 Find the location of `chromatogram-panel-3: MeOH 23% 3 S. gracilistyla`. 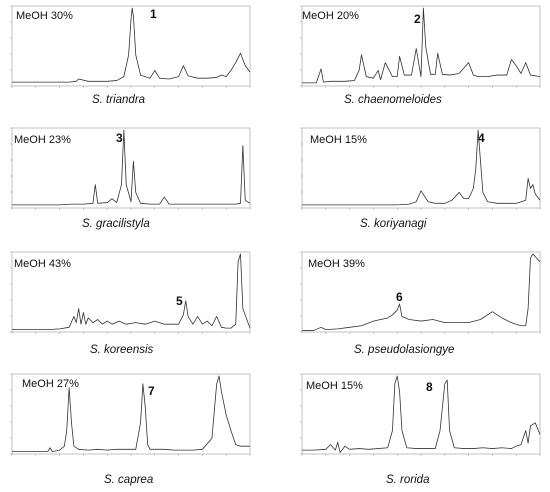

chromatogram-panel-3: MeOH 23% 3 S. gracilistyla is located at coordinates (127, 185).